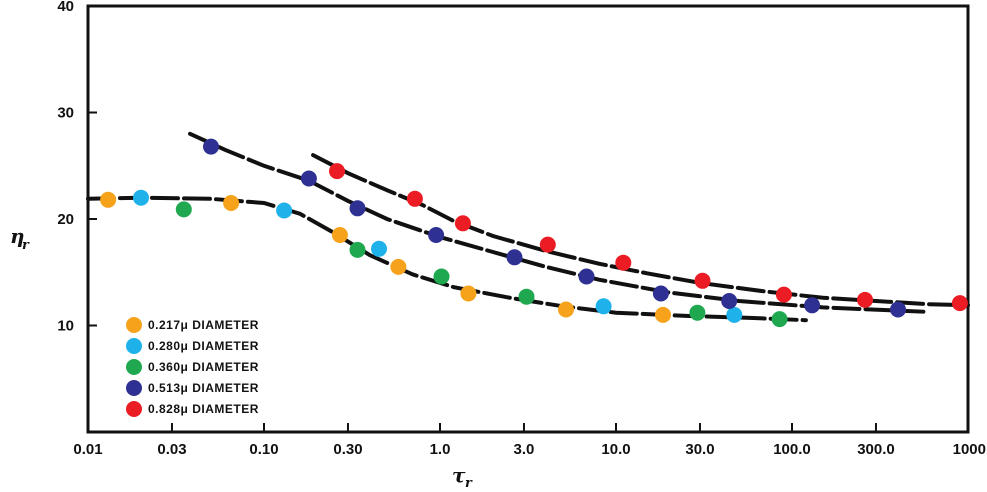 This screenshot has width=987, height=492. I want to click on legend-label-2: 0.280μ DIAMETER, so click(203, 346).